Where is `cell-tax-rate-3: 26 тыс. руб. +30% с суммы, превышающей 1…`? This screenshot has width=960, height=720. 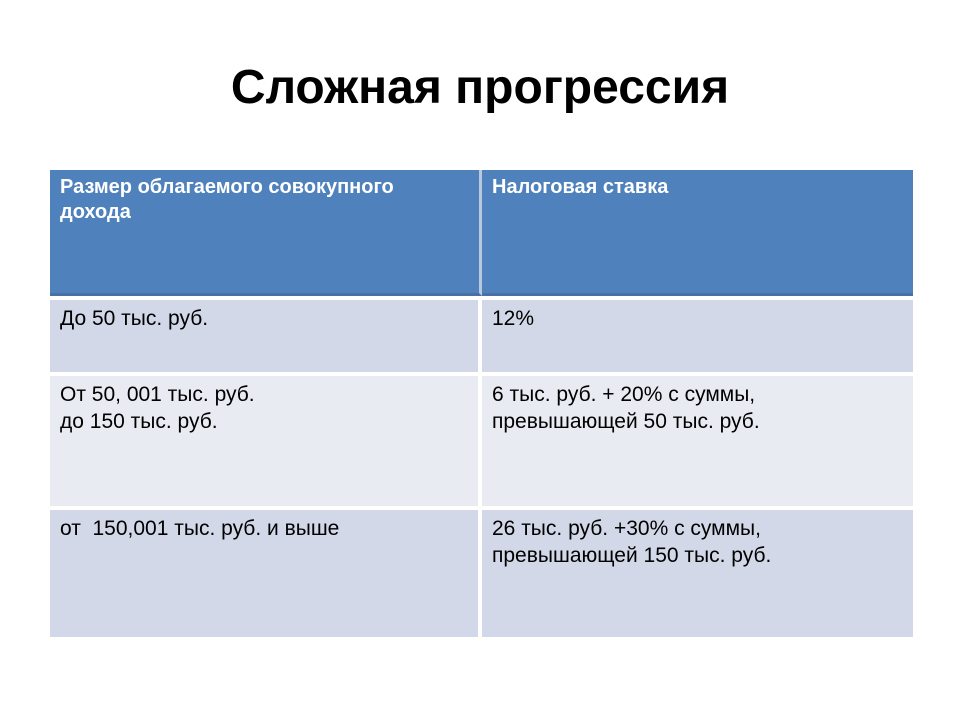 cell-tax-rate-3: 26 тыс. руб. +30% с суммы, превышающей 1… is located at coordinates (697, 573).